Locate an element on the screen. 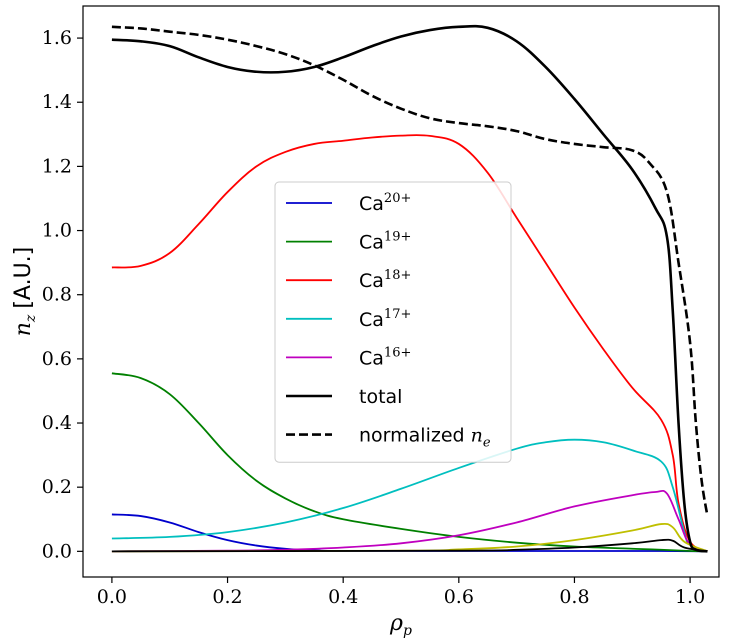  y-axis-title: nz [A.U.] is located at coordinates (25, 291).